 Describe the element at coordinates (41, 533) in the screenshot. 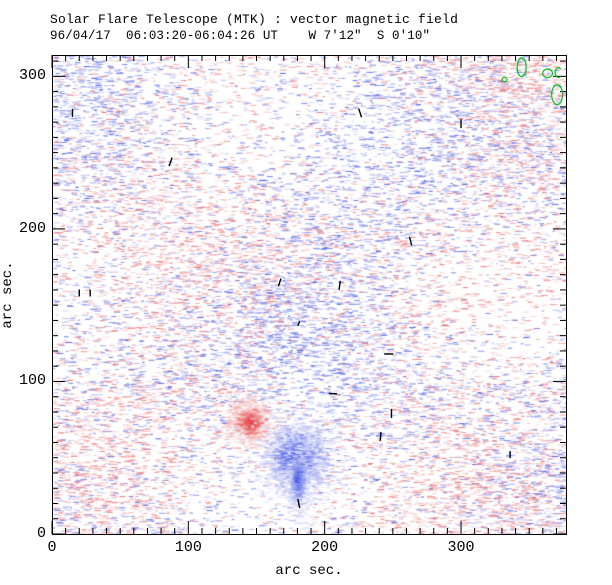

I see `y-tick-label: 0` at that location.